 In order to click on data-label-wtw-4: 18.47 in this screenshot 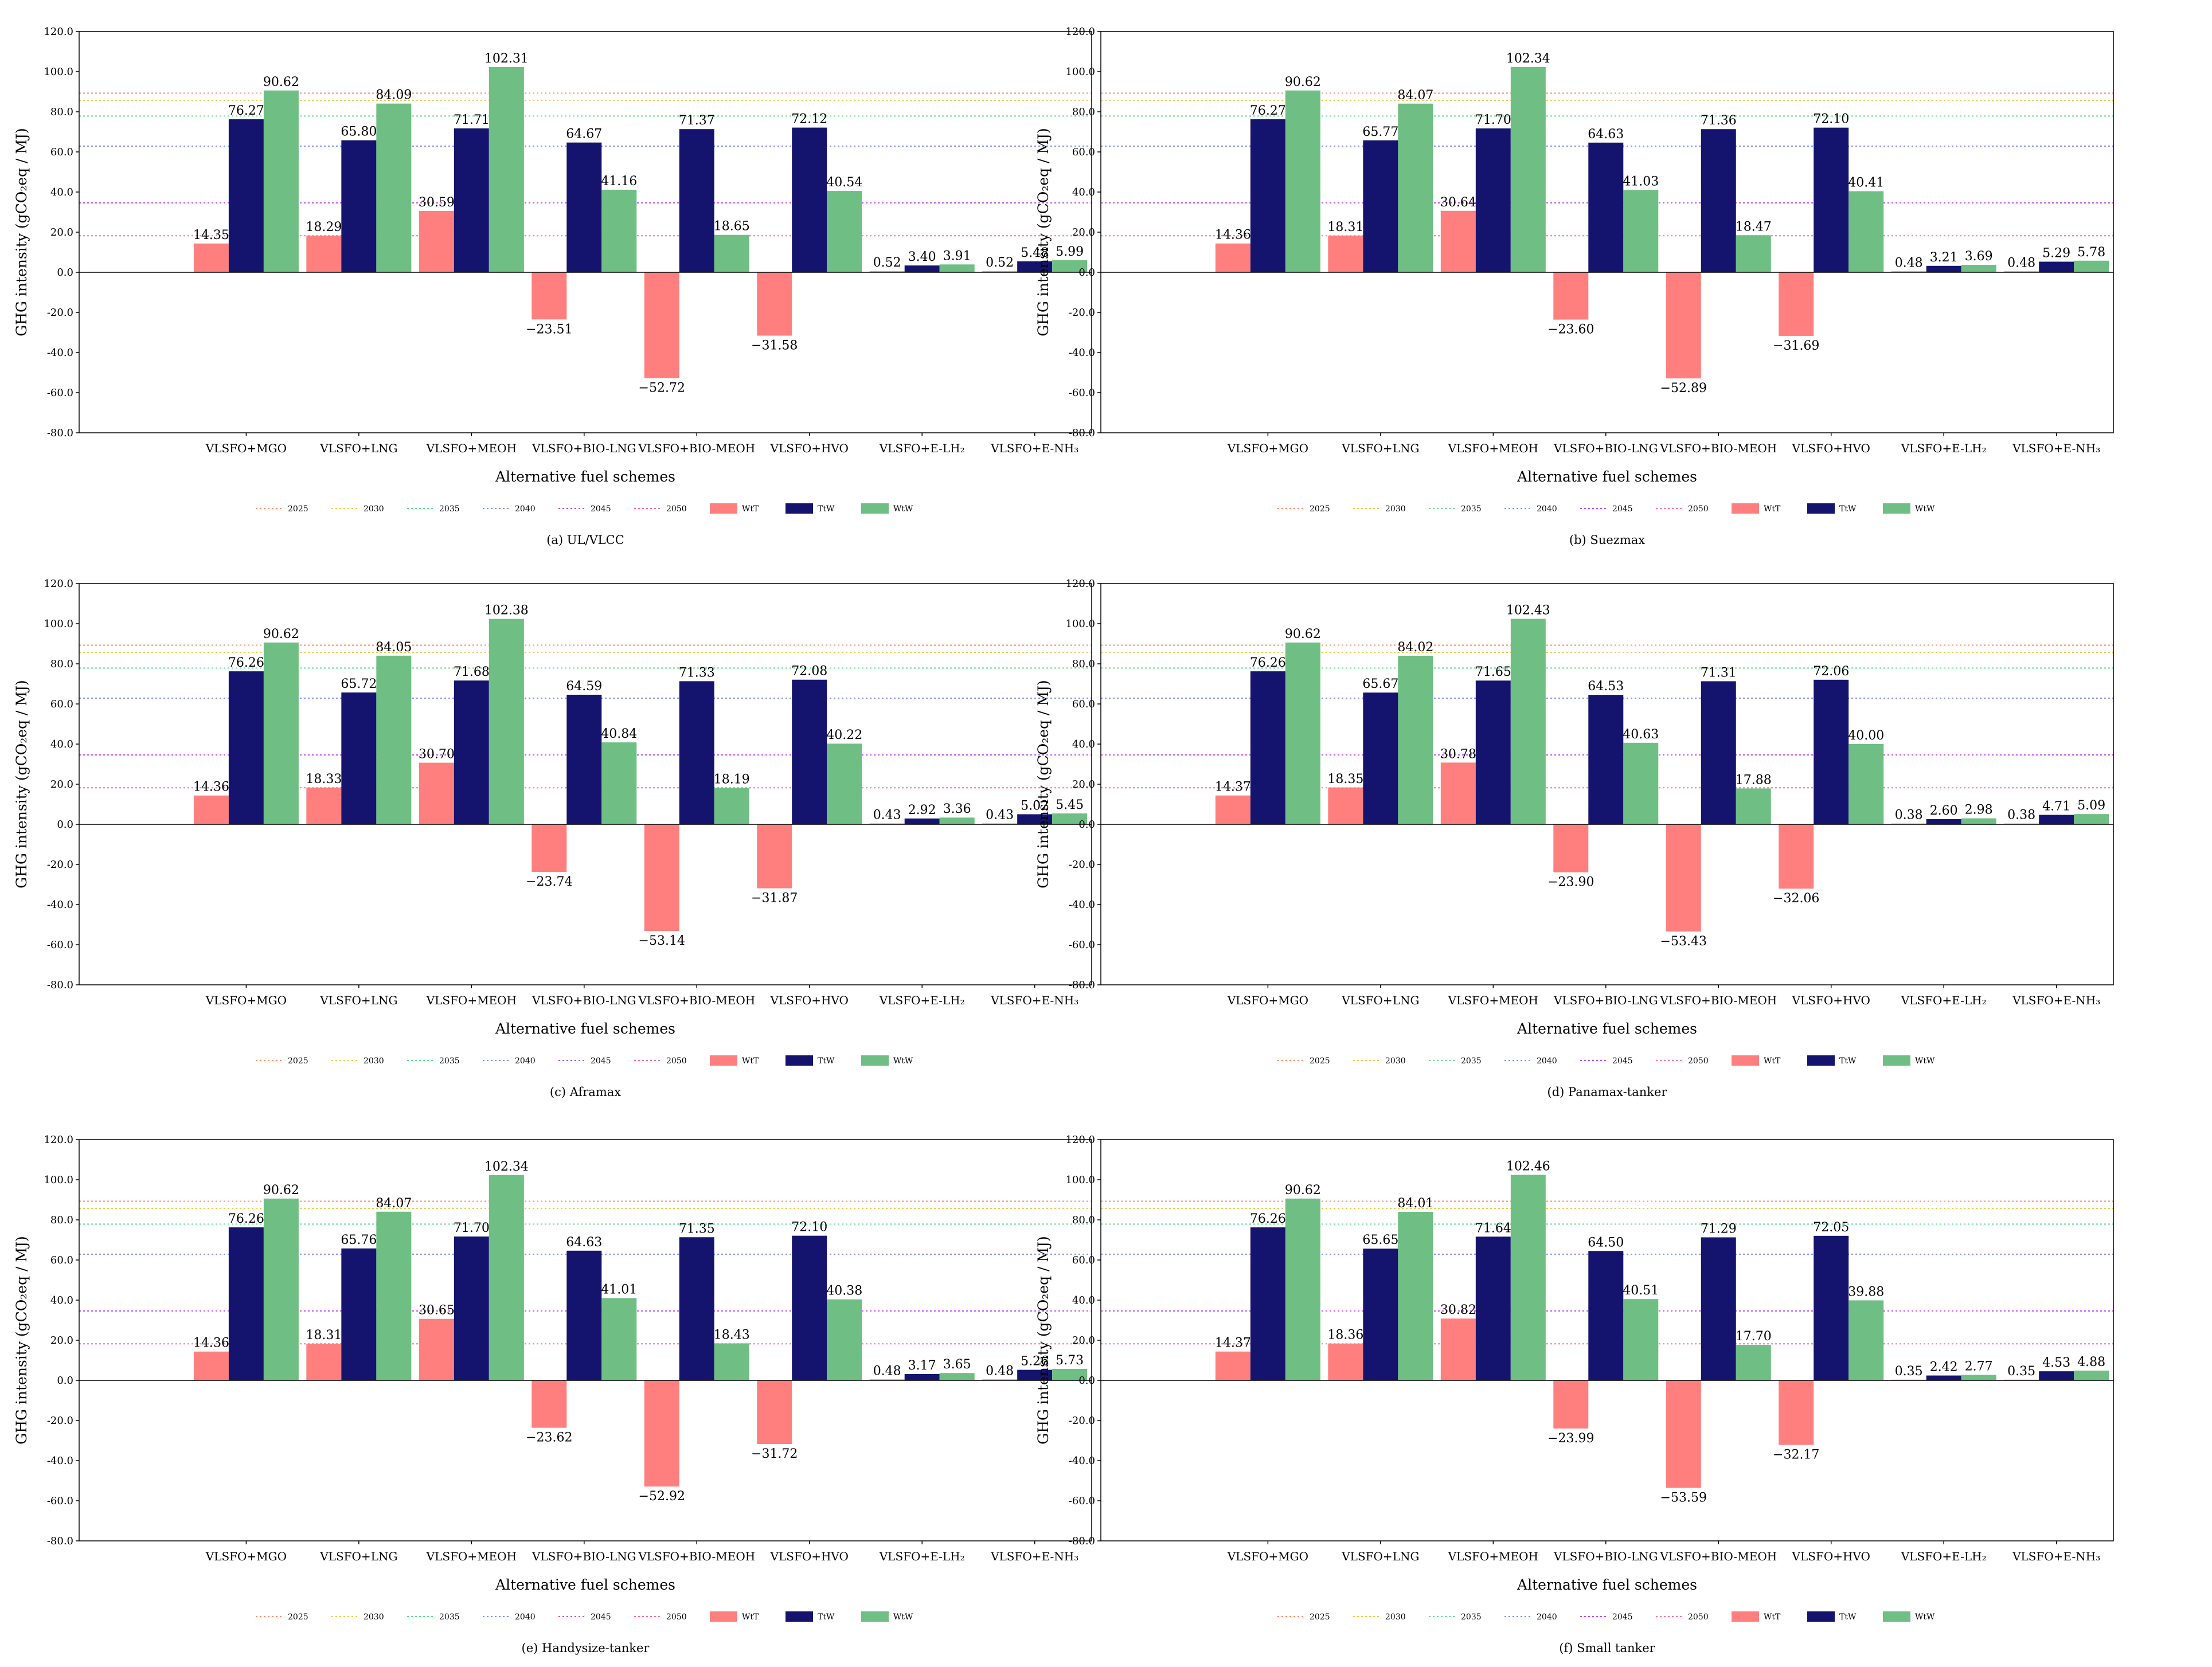, I will do `click(1754, 227)`.